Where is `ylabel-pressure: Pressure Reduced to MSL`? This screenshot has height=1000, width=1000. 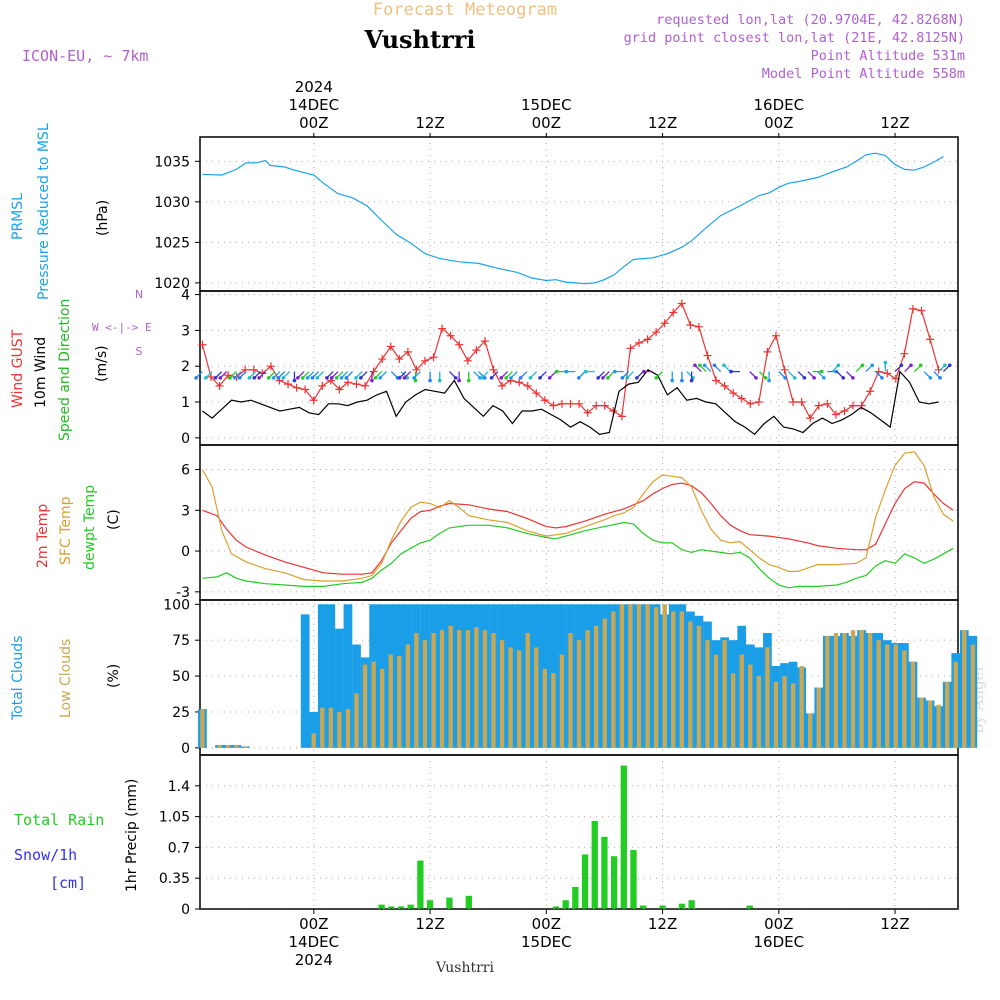 ylabel-pressure: Pressure Reduced to MSL is located at coordinates (44, 211).